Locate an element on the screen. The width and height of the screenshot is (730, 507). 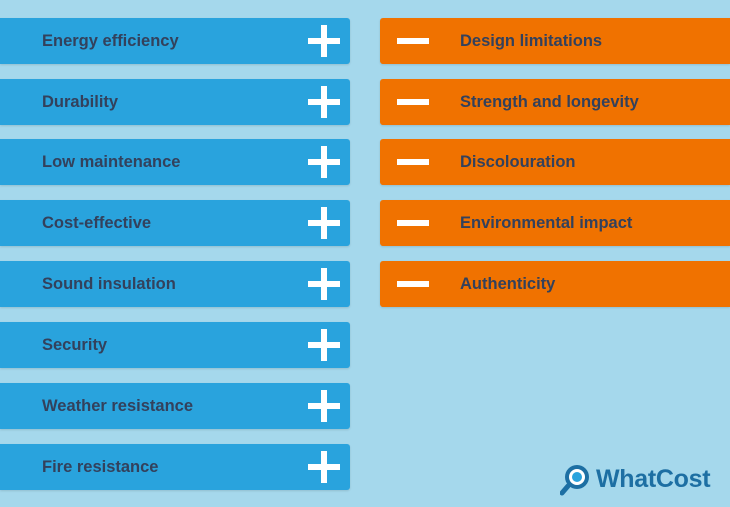
magnifier-icon is located at coordinates (574, 480).